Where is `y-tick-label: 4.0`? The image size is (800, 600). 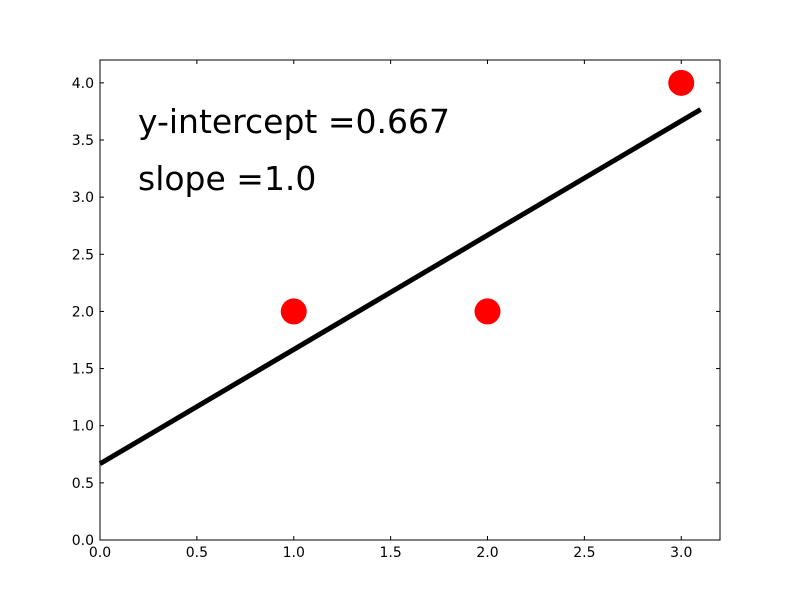 y-tick-label: 4.0 is located at coordinates (83, 84).